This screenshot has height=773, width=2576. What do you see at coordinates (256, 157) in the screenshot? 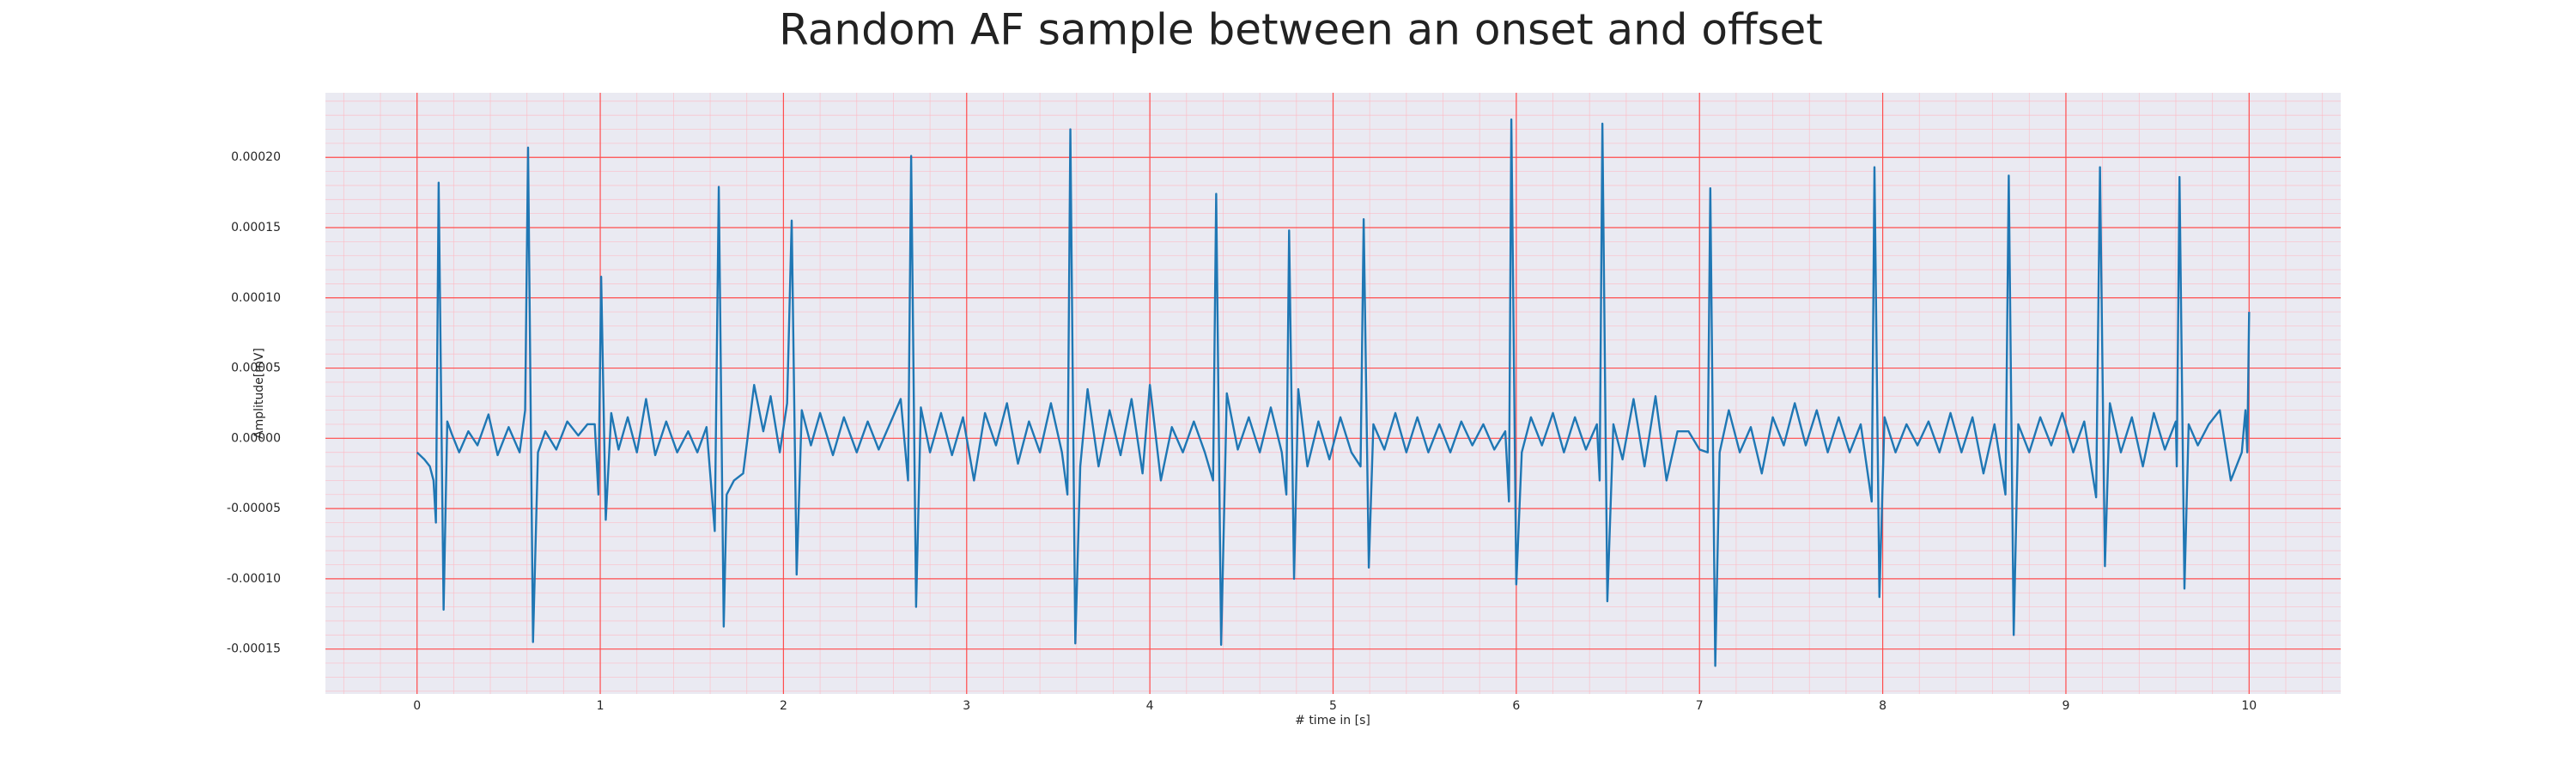
I see `y-tick-label: 0.00020` at bounding box center [256, 157].